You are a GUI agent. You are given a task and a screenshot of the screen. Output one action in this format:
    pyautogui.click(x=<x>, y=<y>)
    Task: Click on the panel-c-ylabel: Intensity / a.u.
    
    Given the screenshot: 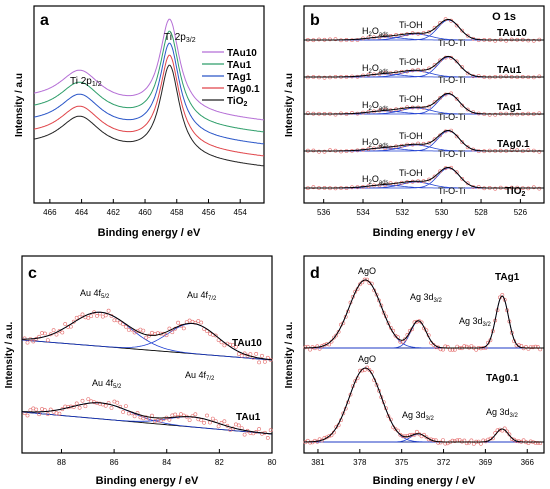 What is the action you would take?
    pyautogui.click(x=9, y=354)
    